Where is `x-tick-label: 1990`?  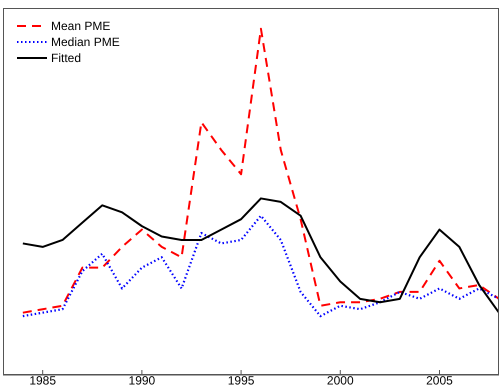
x-tick-label: 1990 is located at coordinates (142, 381).